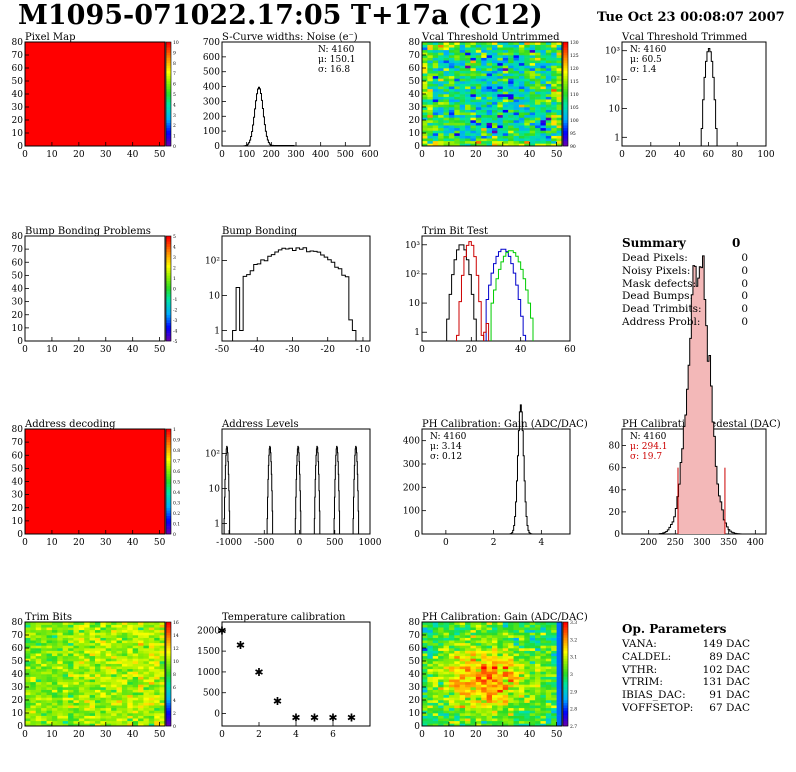  What do you see at coordinates (496, 481) in the screenshot?
I see `plot-frame` at bounding box center [496, 481].